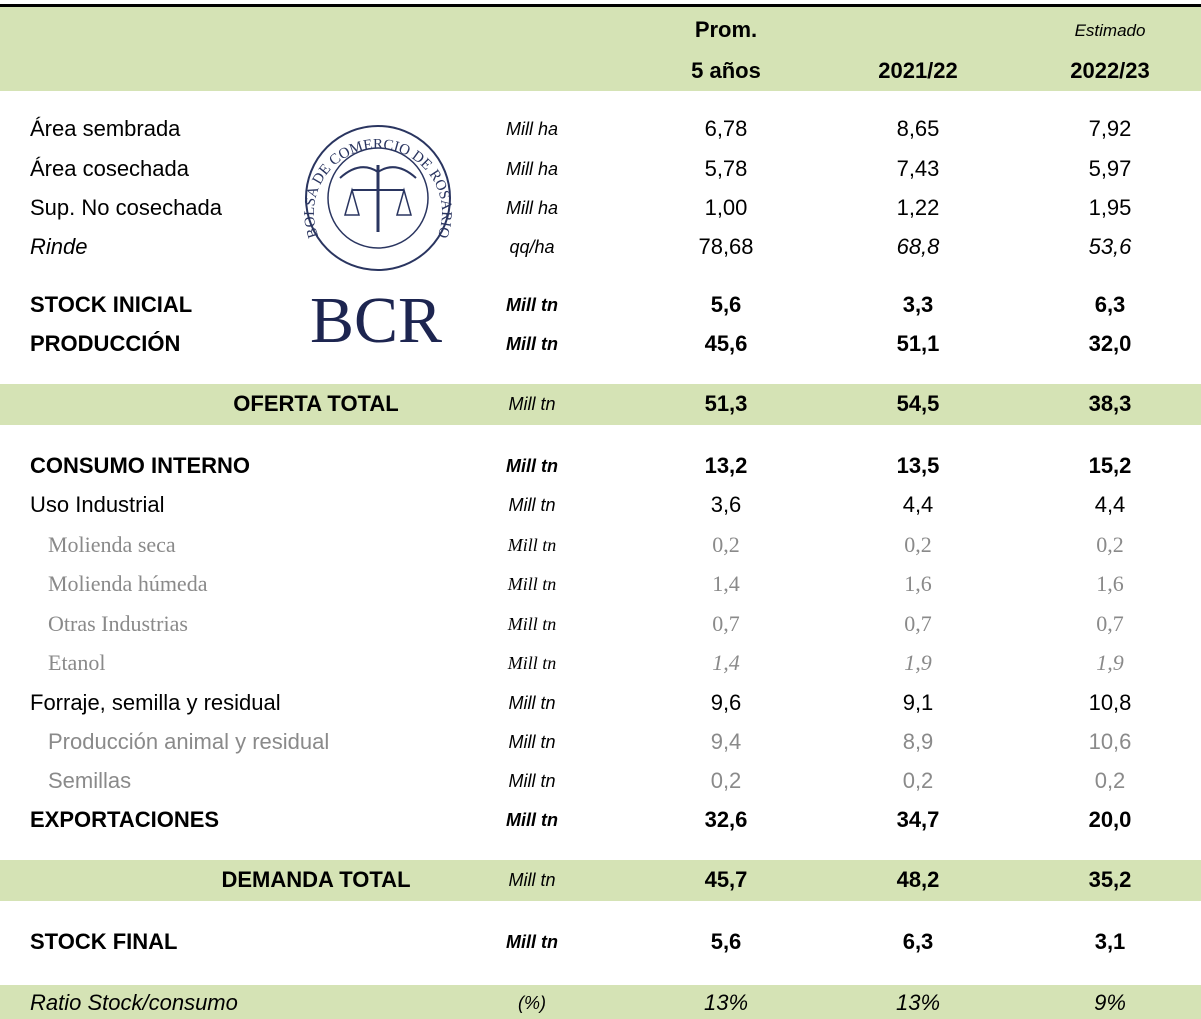 This screenshot has width=1201, height=1019. What do you see at coordinates (918, 741) in the screenshot?
I see `row-value: 8,9` at bounding box center [918, 741].